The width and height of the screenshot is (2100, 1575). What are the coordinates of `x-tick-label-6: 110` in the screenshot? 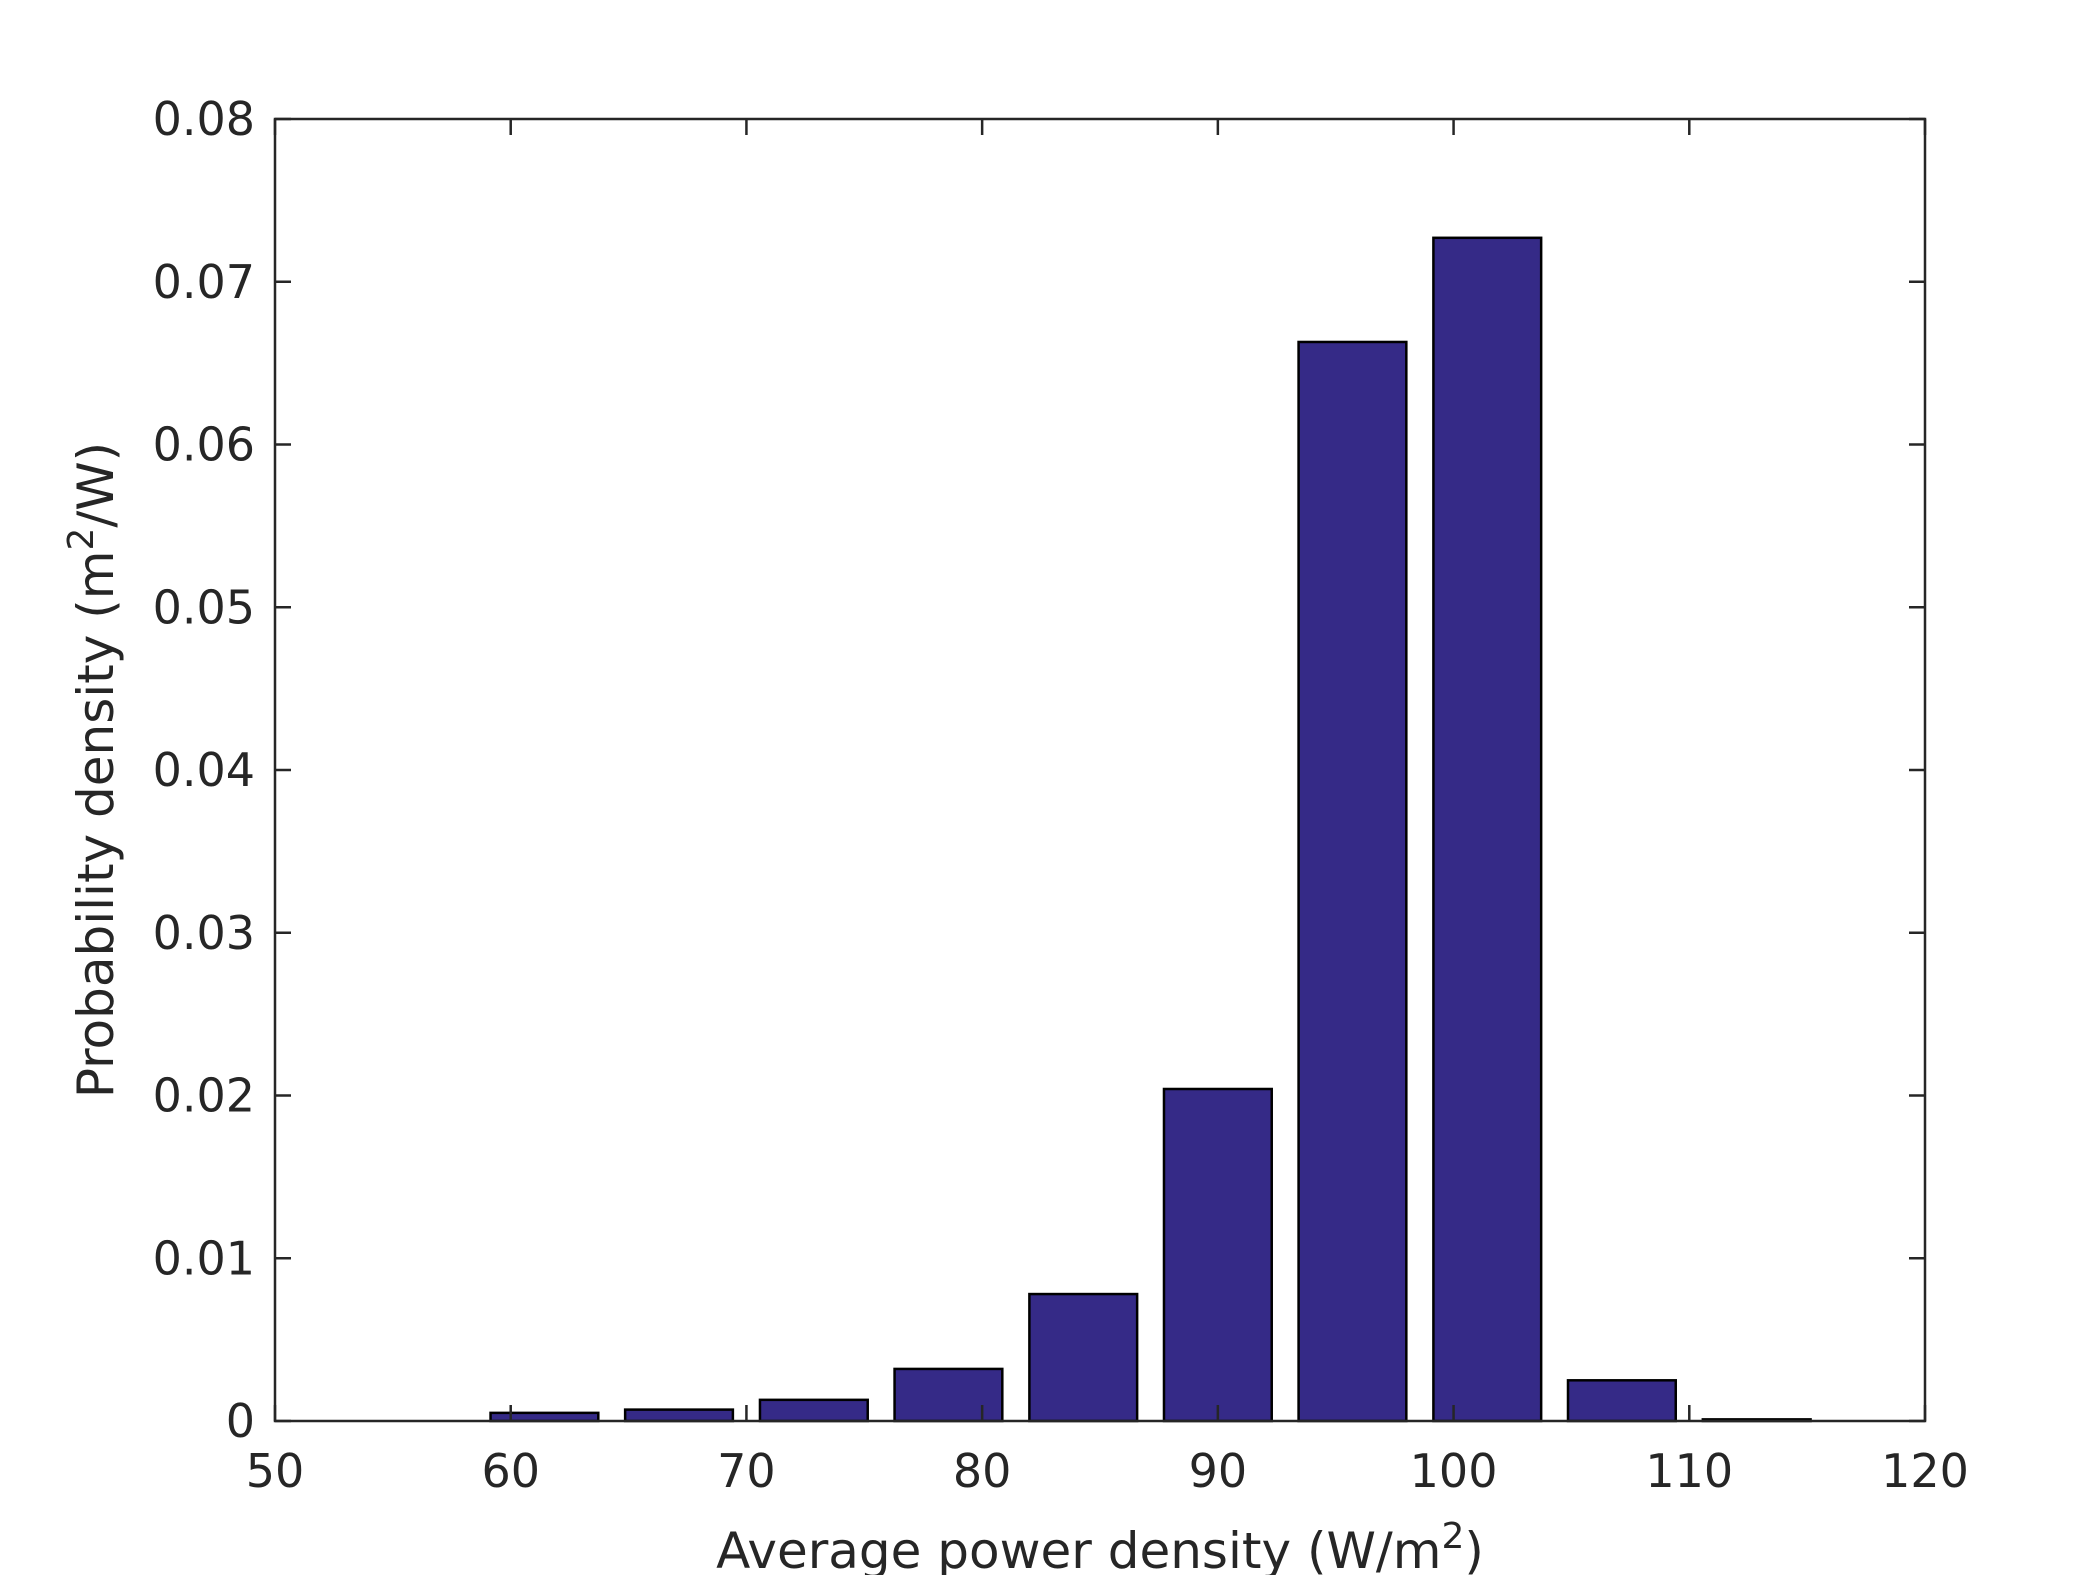 It's located at (1689, 1471).